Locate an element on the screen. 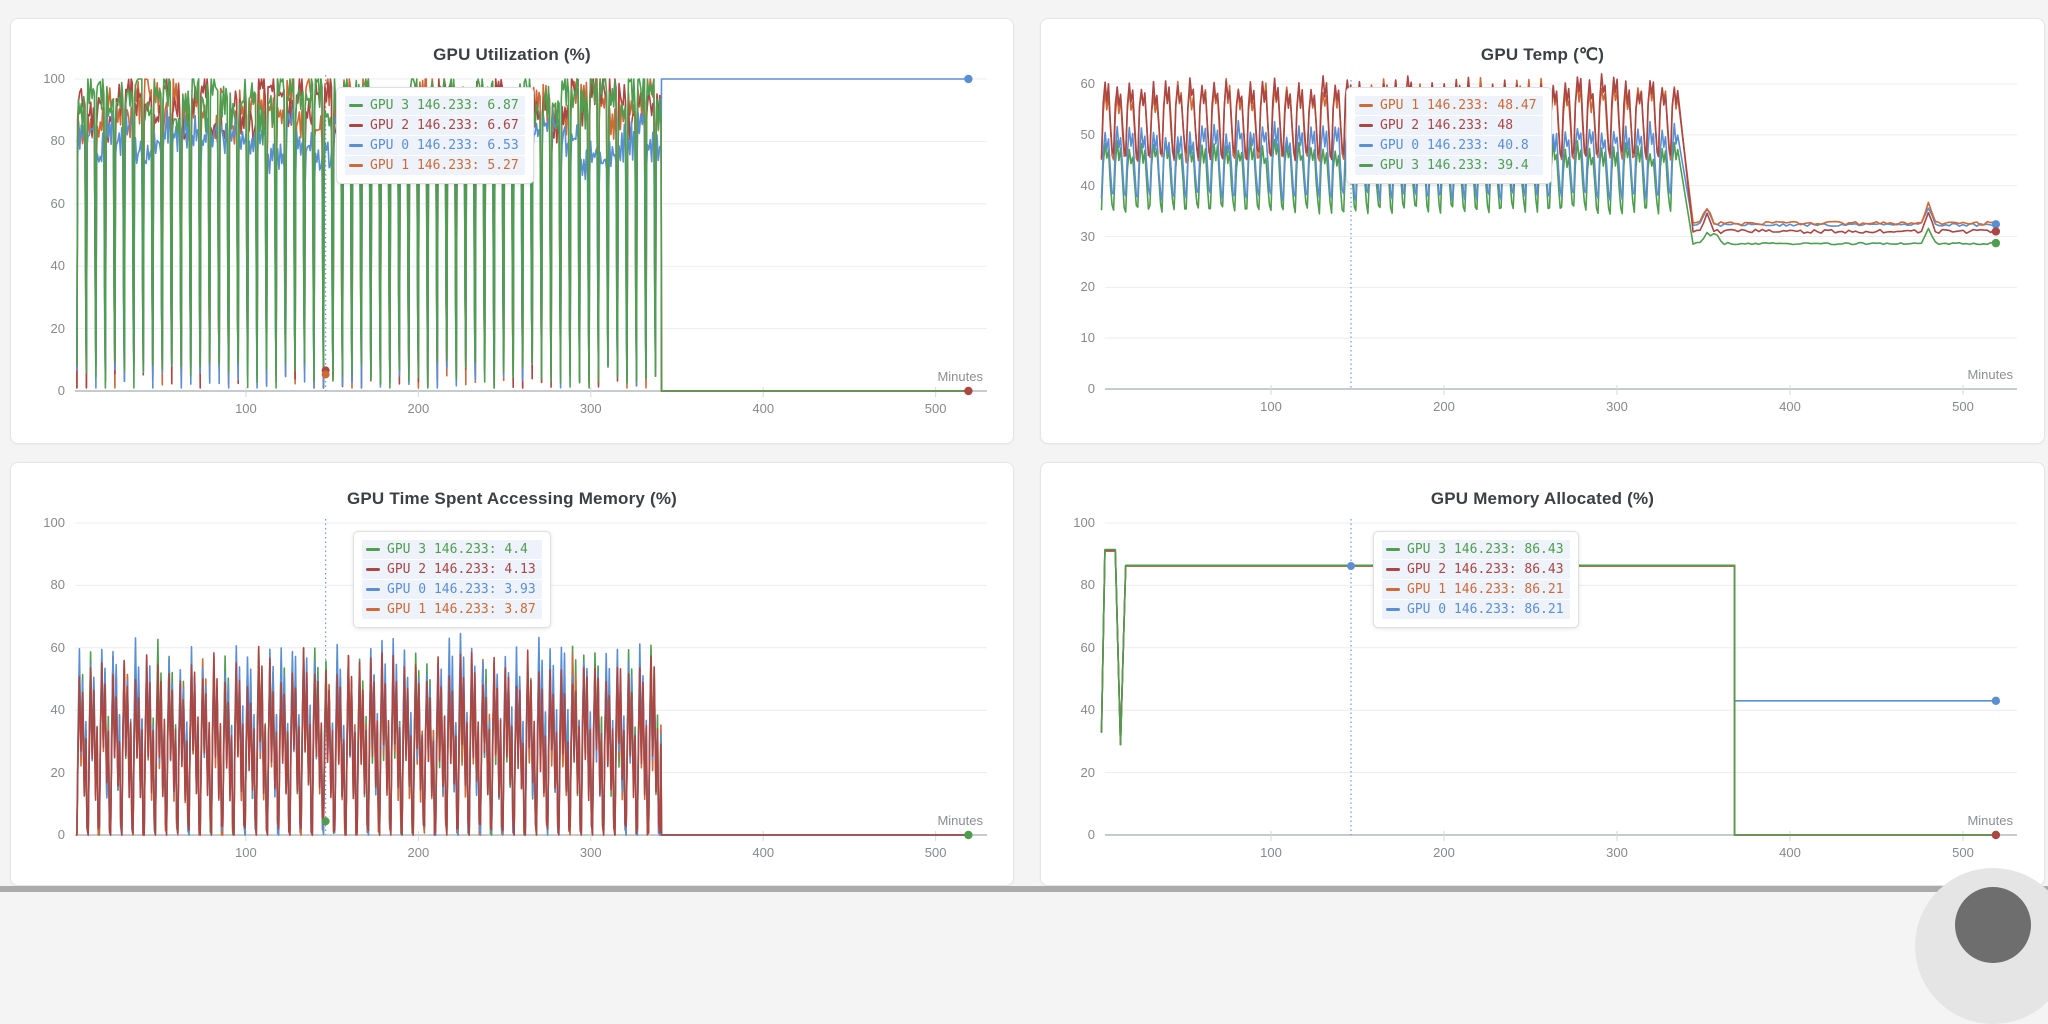  tooltip-row-text: GPU 2 146.233: 86.43 is located at coordinates (1485, 569).